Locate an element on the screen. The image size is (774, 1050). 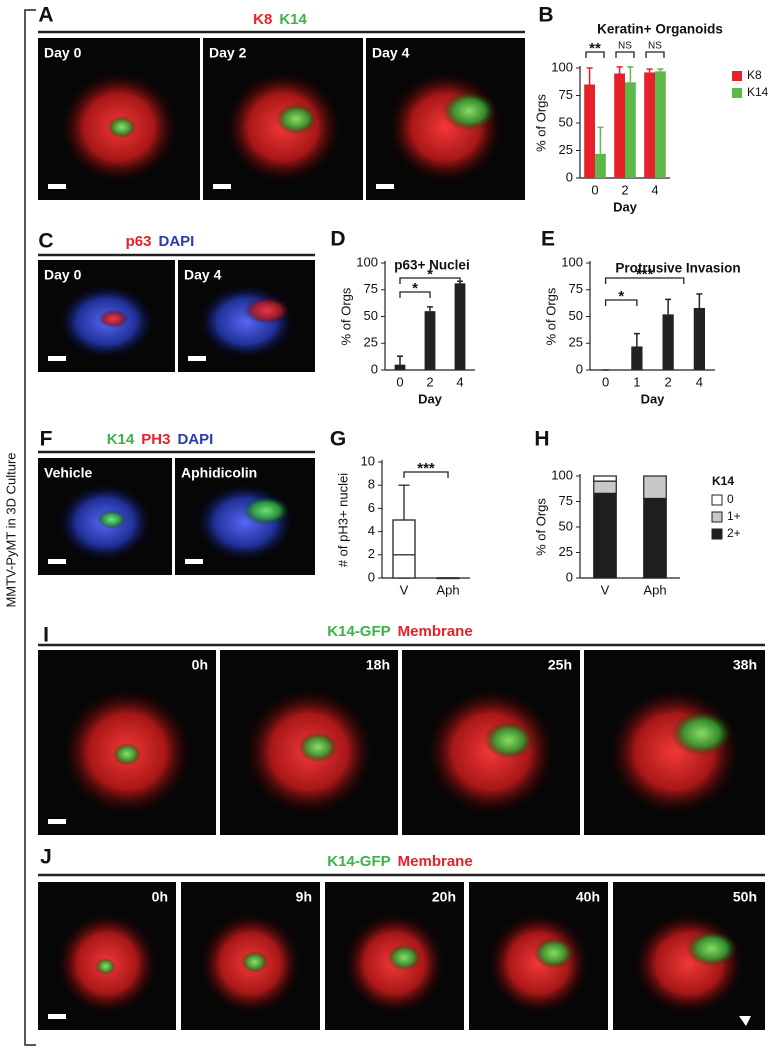
frame-label: 0h is located at coordinates (200, 665).